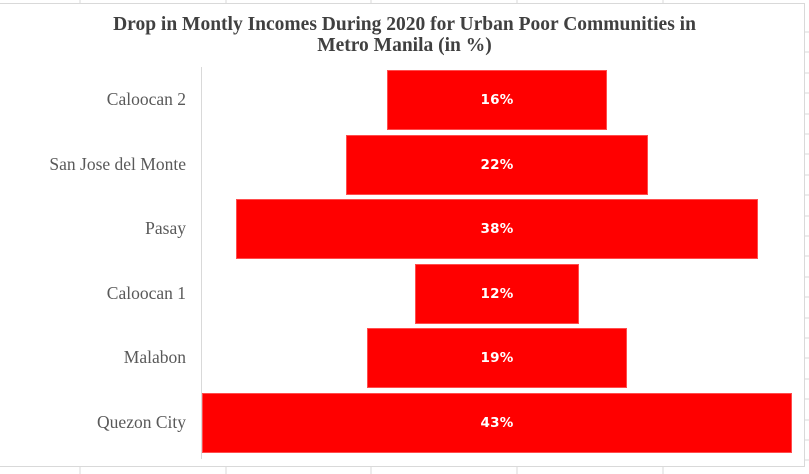 This screenshot has width=809, height=474. I want to click on funnel-bar: 38%, so click(497, 229).